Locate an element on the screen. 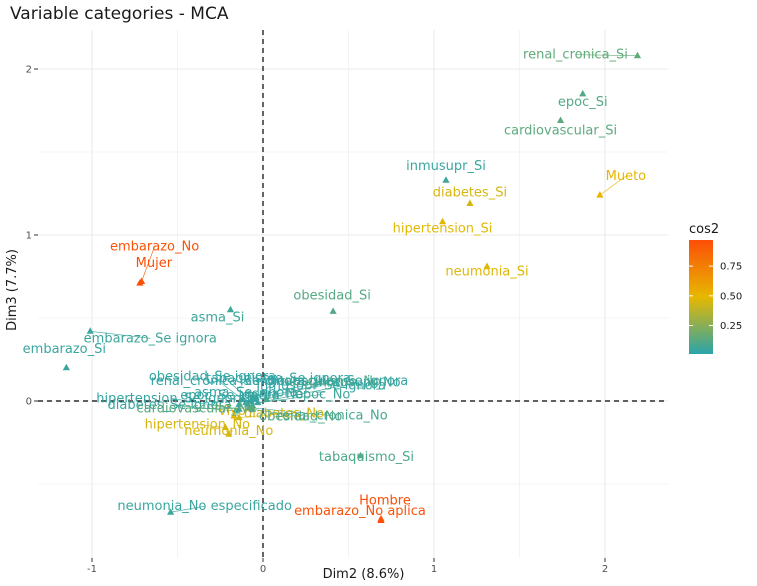 The image size is (757, 586). category-point-label: hipertension_No is located at coordinates (198, 425).